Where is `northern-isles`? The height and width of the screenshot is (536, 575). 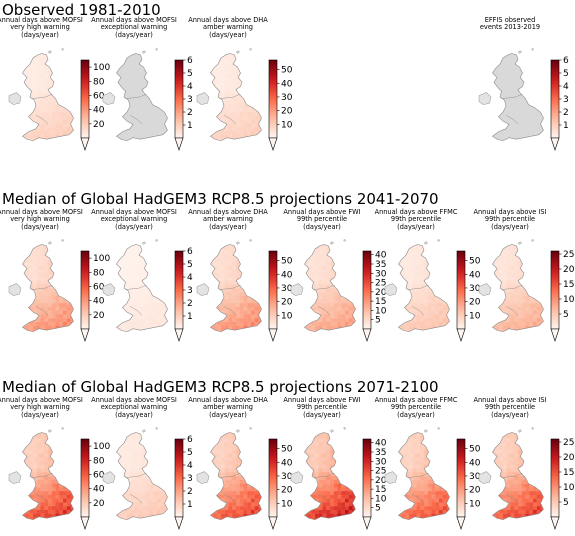
northern-isles is located at coordinates (56, 429).